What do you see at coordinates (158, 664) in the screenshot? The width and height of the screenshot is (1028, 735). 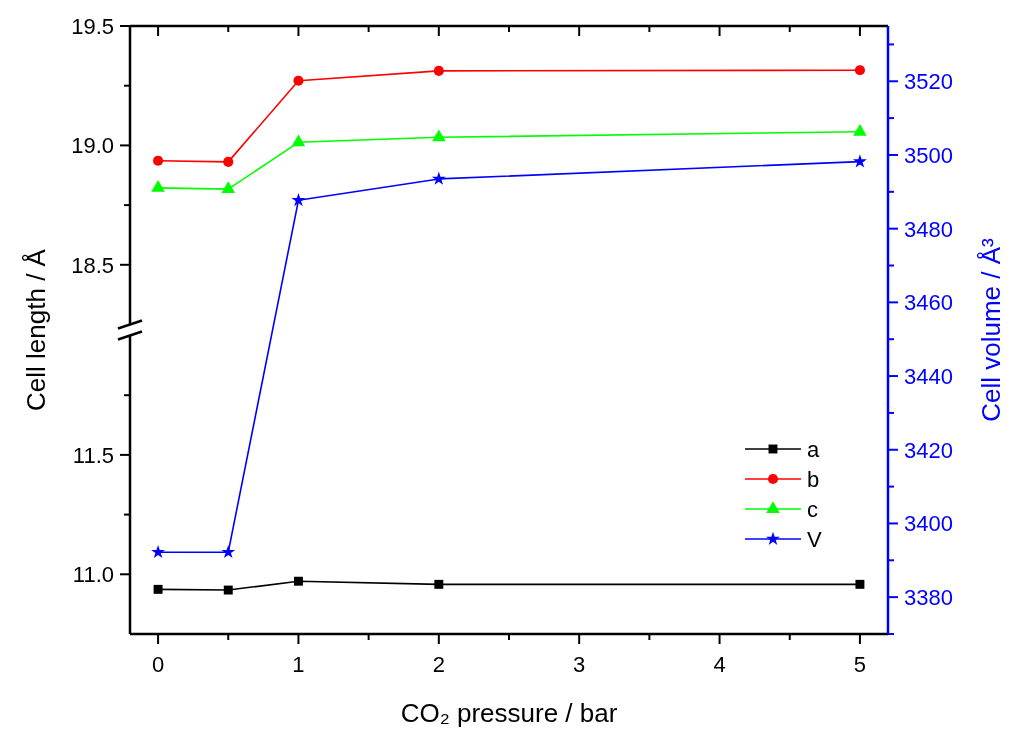 I see `x-tick-label: 0` at bounding box center [158, 664].